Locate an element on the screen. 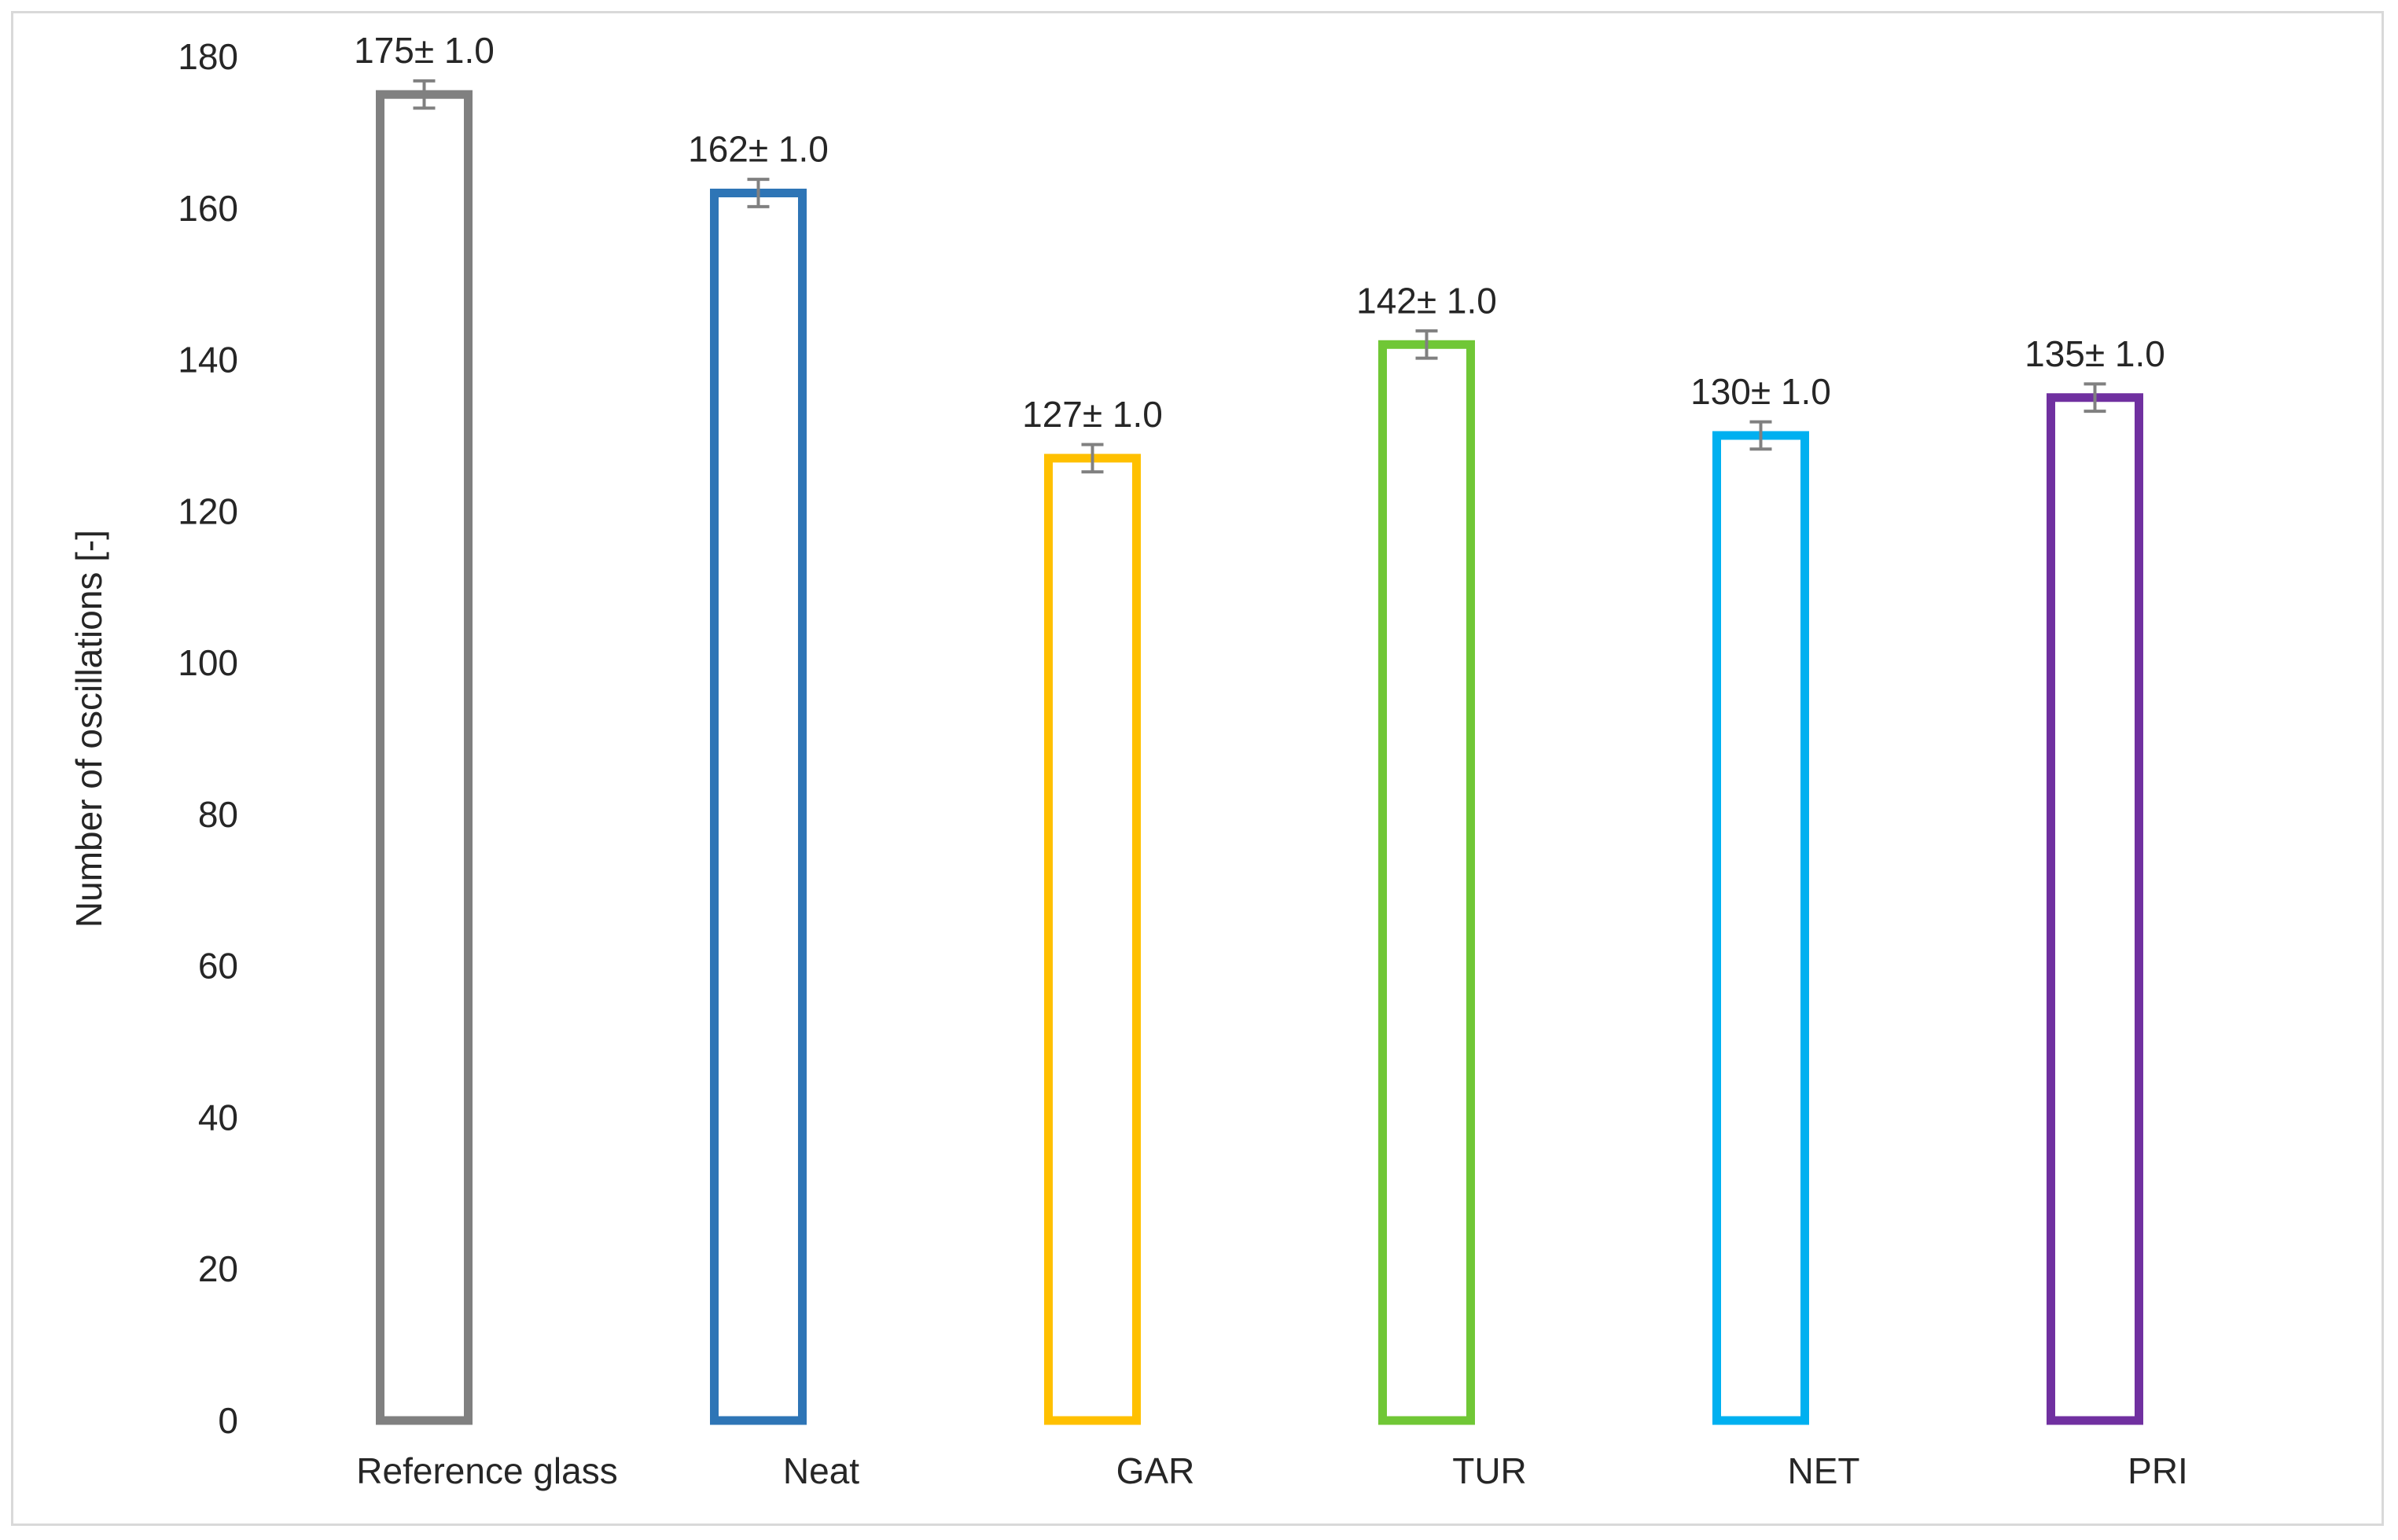 Image resolution: width=2398 pixels, height=1540 pixels. y-tick-label: 20 is located at coordinates (218, 1268).